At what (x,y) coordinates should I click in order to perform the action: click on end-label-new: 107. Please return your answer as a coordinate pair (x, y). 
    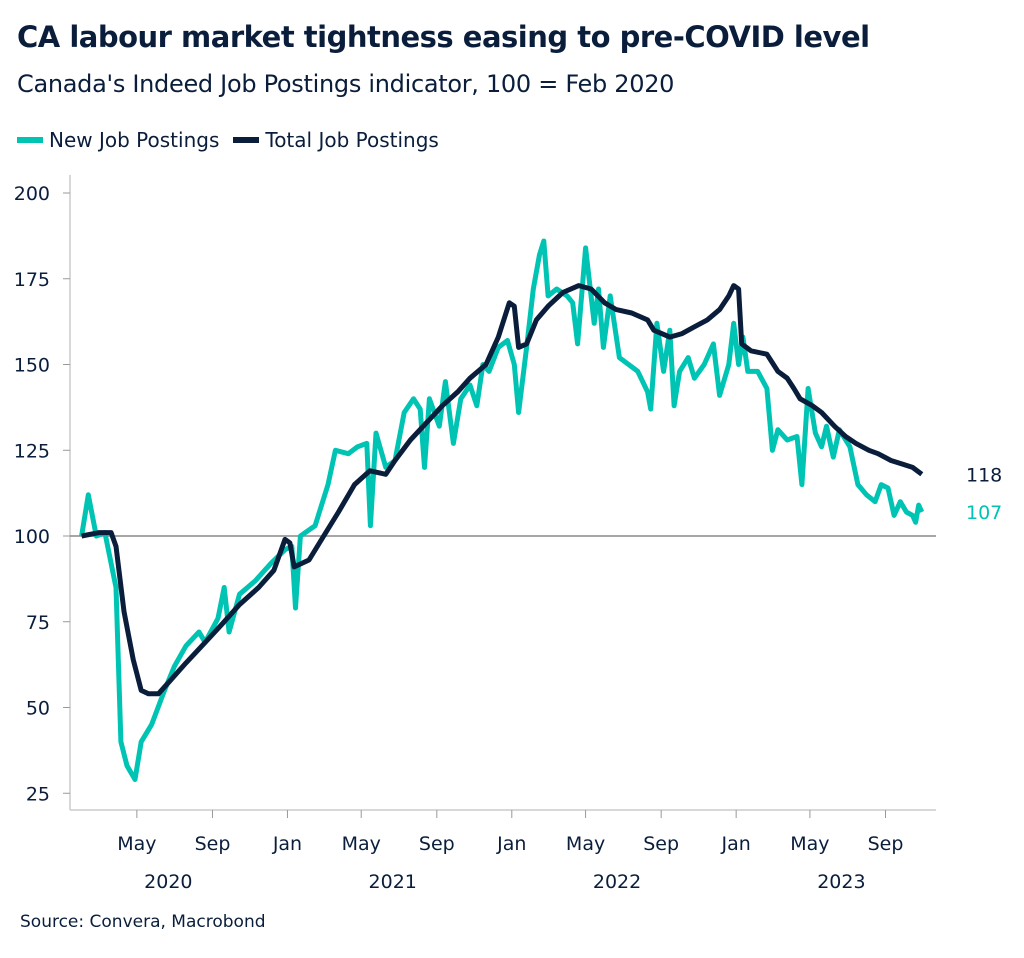
    Looking at the image, I should click on (984, 513).